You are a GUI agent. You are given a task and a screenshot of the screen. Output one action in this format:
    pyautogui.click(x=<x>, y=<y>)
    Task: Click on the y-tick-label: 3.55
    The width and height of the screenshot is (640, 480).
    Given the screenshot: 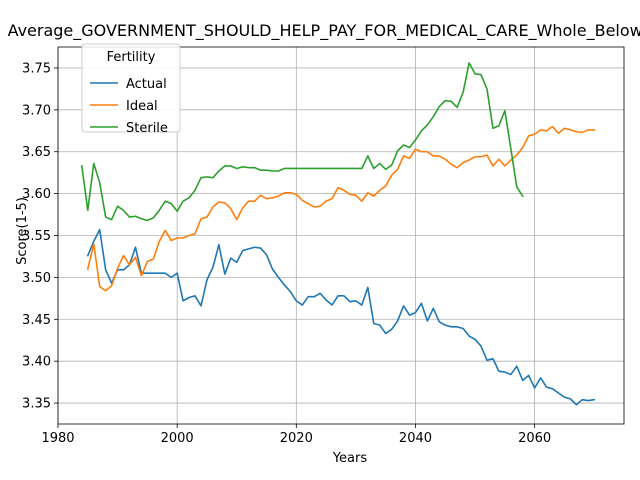 What is the action you would take?
    pyautogui.click(x=36, y=236)
    